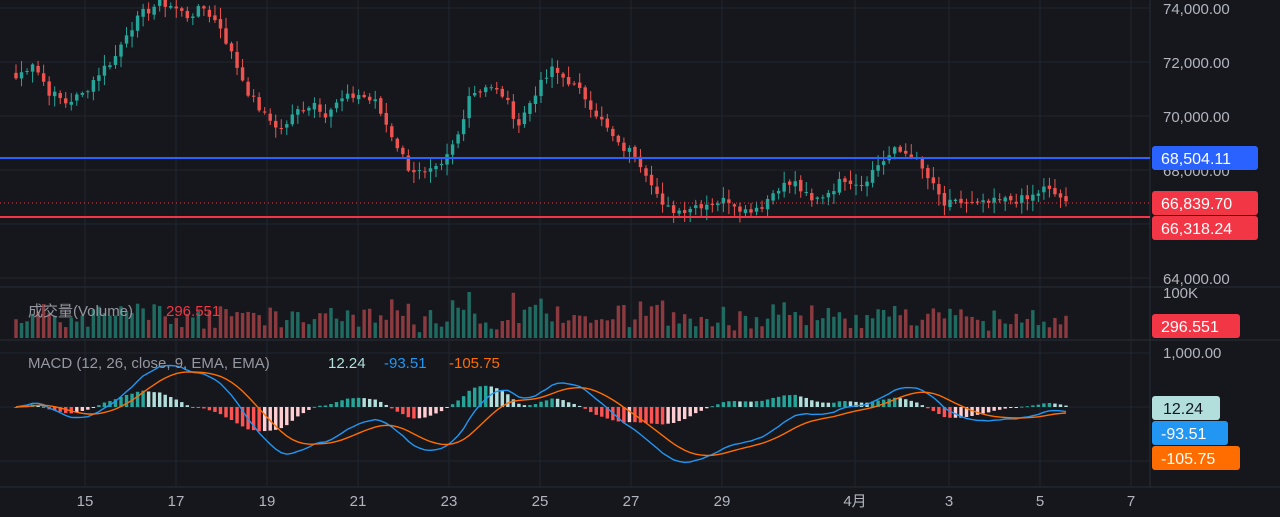 Image resolution: width=1280 pixels, height=517 pixels. Describe the element at coordinates (405, 363) in the screenshot. I see `macd-legend-macd-value: -93.51` at that location.